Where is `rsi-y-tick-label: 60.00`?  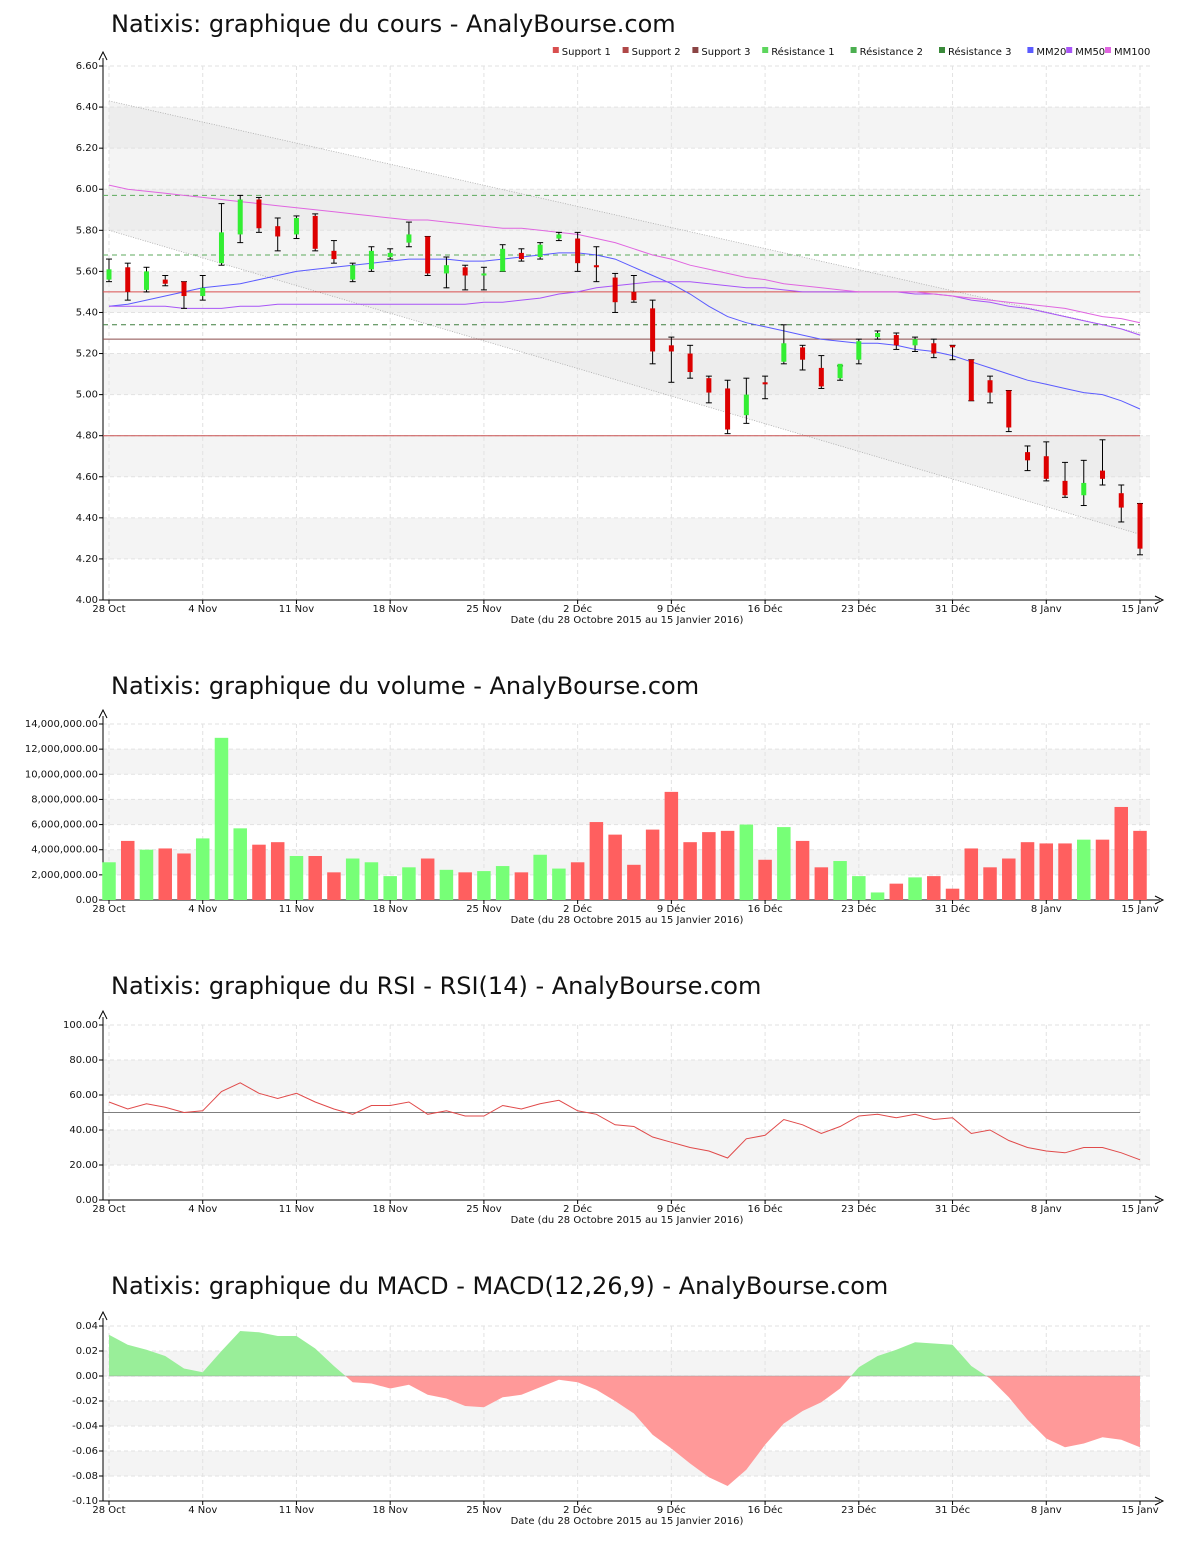 rsi-y-tick-label: 60.00 is located at coordinates (83, 1095).